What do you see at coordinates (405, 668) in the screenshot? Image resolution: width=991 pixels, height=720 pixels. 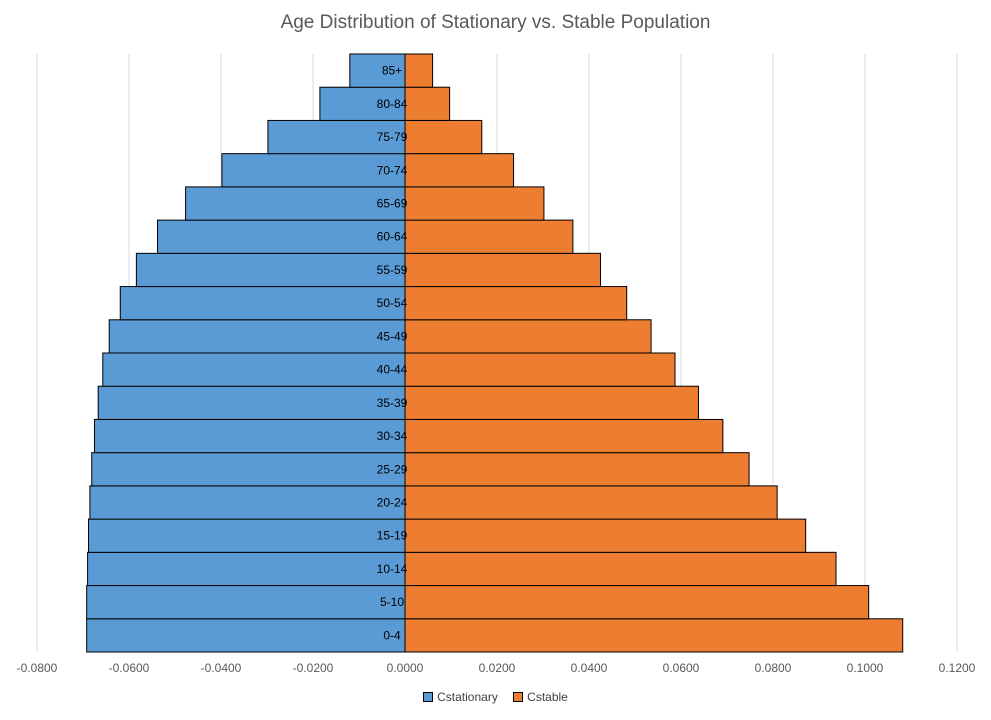 I see `x-tick-label: 0.0000` at bounding box center [405, 668].